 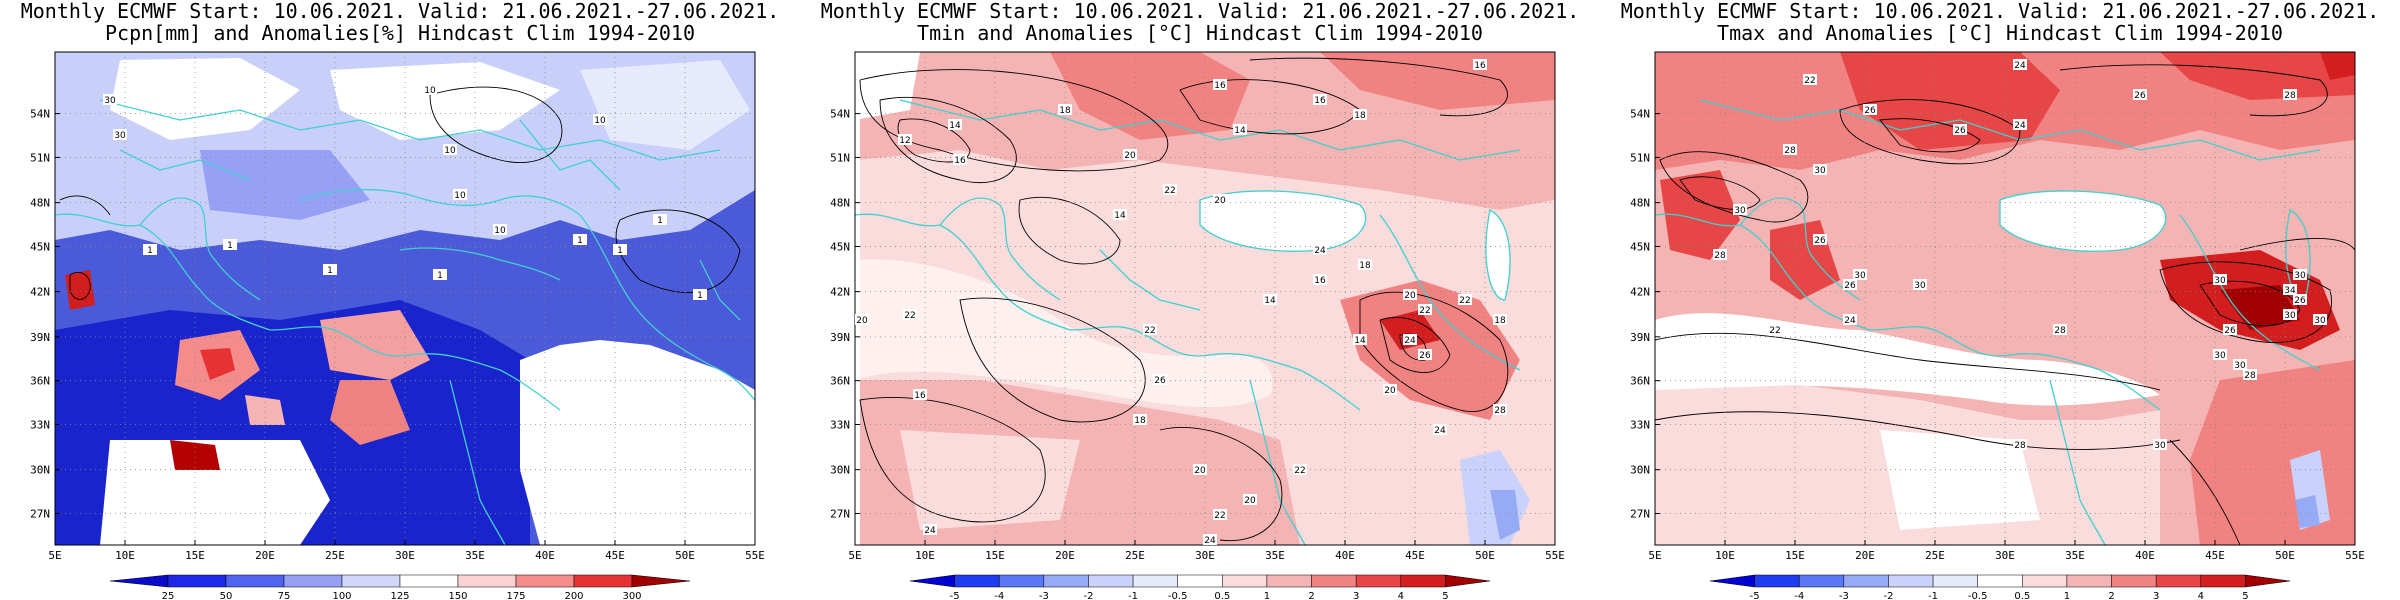 I want to click on contour-label: 26, so click(x=1870, y=111).